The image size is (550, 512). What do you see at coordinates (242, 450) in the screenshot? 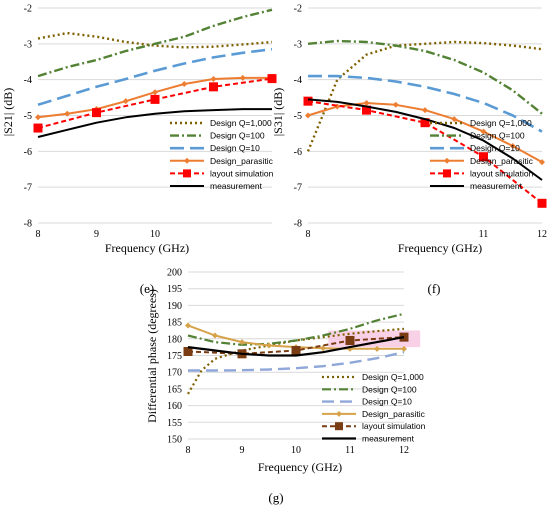
I see `x-tick-label: 9` at bounding box center [242, 450].